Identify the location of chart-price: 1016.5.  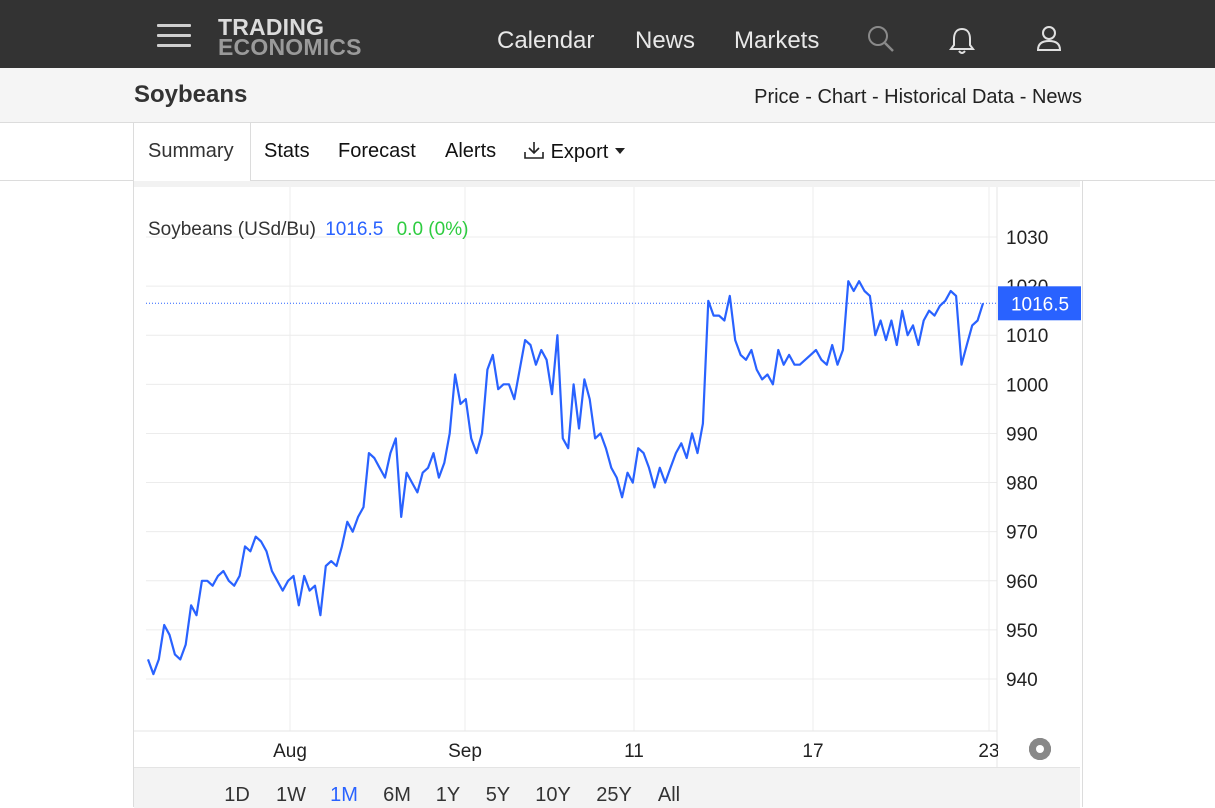
(354, 229).